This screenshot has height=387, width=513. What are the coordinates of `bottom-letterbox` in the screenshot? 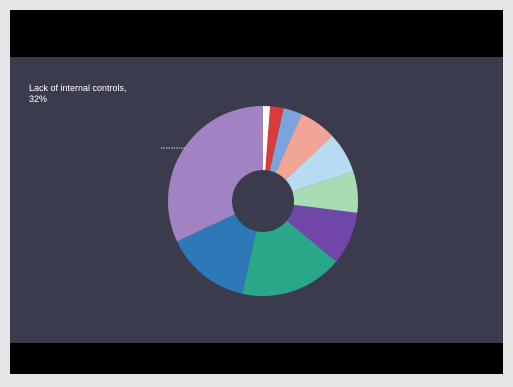 It's located at (256, 358).